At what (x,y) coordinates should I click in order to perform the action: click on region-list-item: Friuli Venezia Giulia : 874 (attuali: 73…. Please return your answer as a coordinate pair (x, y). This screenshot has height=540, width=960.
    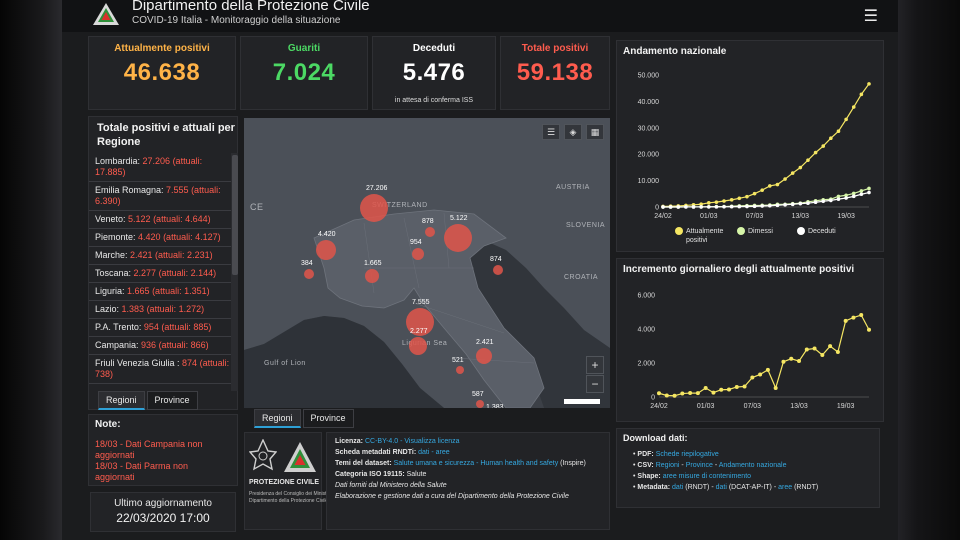
    Looking at the image, I should click on (163, 369).